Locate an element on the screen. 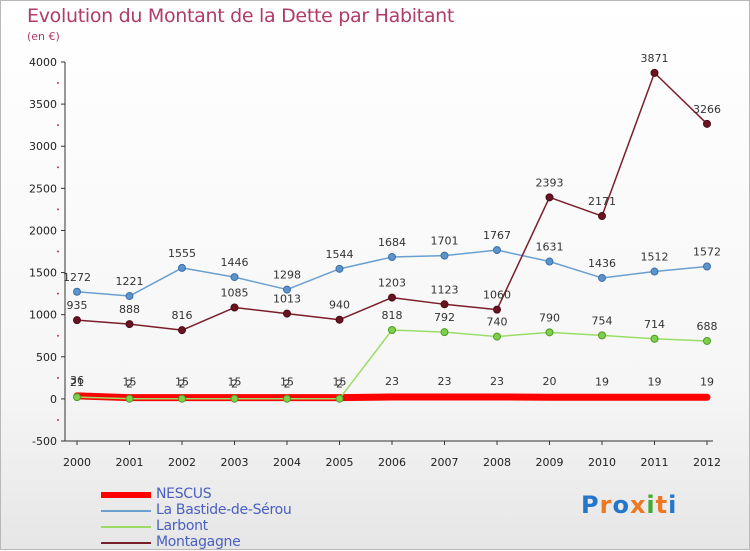 Image resolution: width=750 pixels, height=551 pixels. legend-label-montagagne: Montagagne is located at coordinates (198, 542).